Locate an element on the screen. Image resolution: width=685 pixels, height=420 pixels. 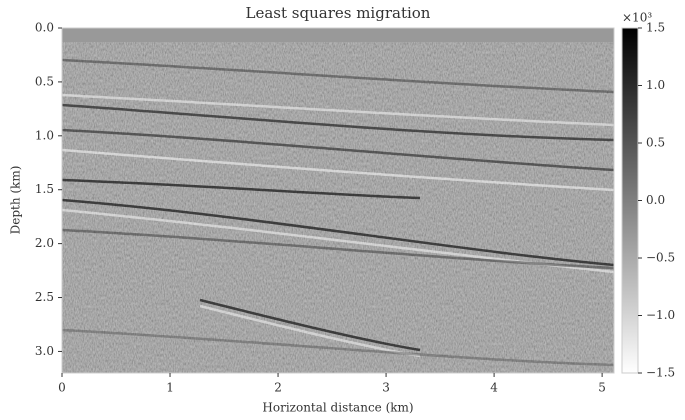
colorbar-scale: ×10³ is located at coordinates (637, 18).